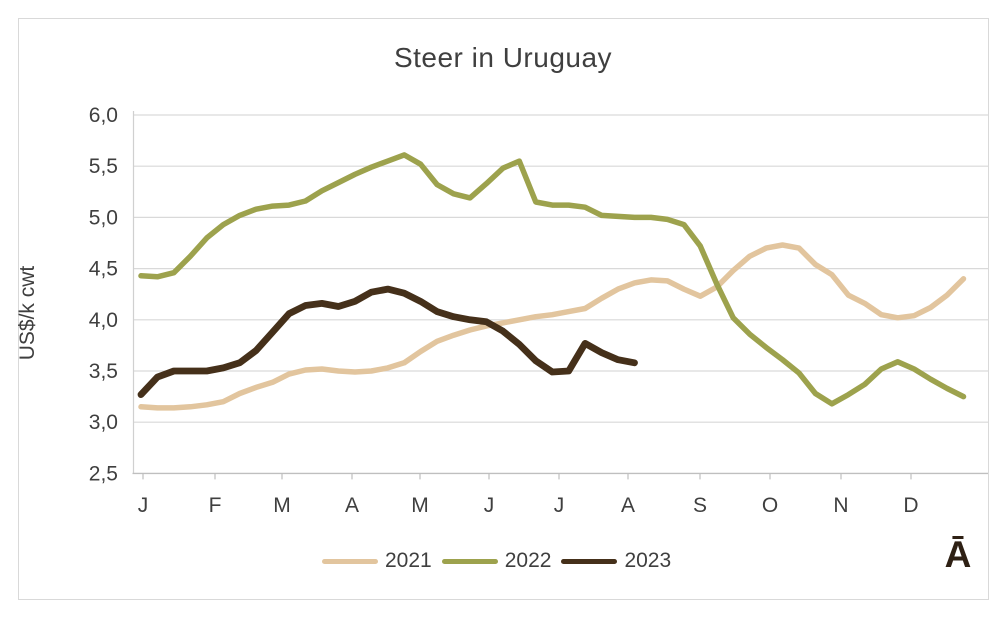 The width and height of the screenshot is (1006, 618). Describe the element at coordinates (648, 560) in the screenshot. I see `legend-label: 2023` at that location.